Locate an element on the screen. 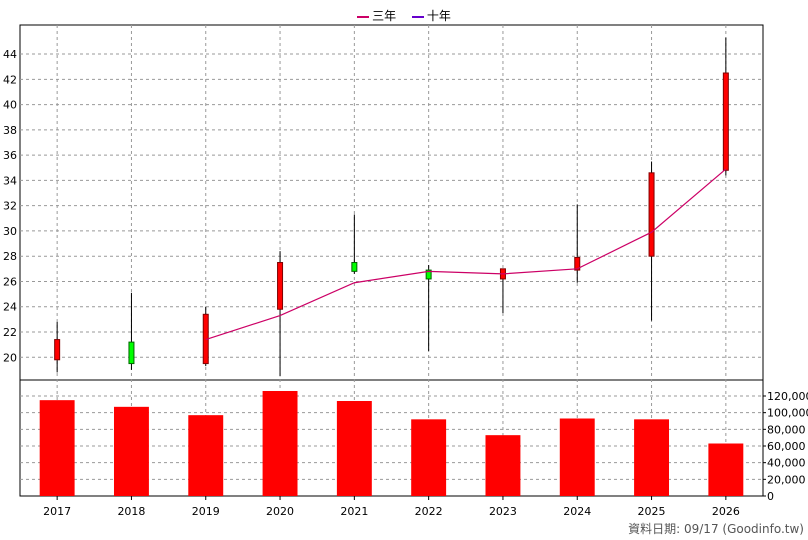  x-tick-label: 2017 is located at coordinates (57, 511).